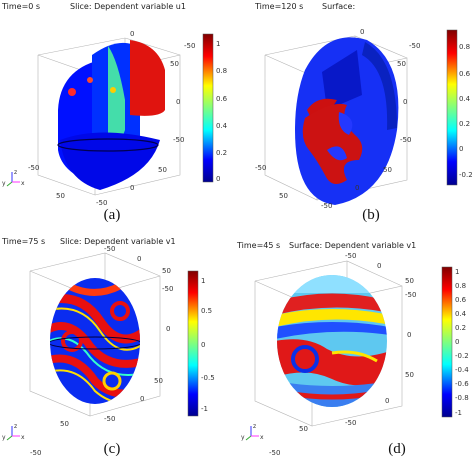 The width and height of the screenshot is (474, 462). I want to click on surface-sphere, so click(332, 341).